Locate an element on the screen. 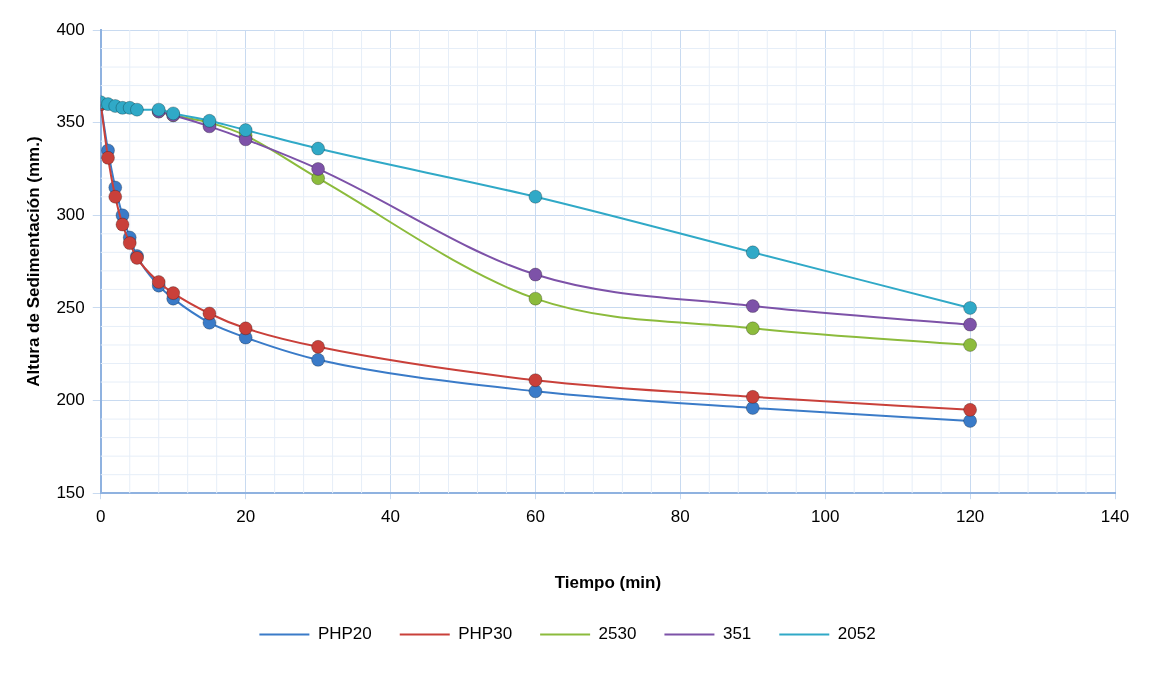 The width and height of the screenshot is (1155, 673). y-tick-label: 350 is located at coordinates (70, 122).